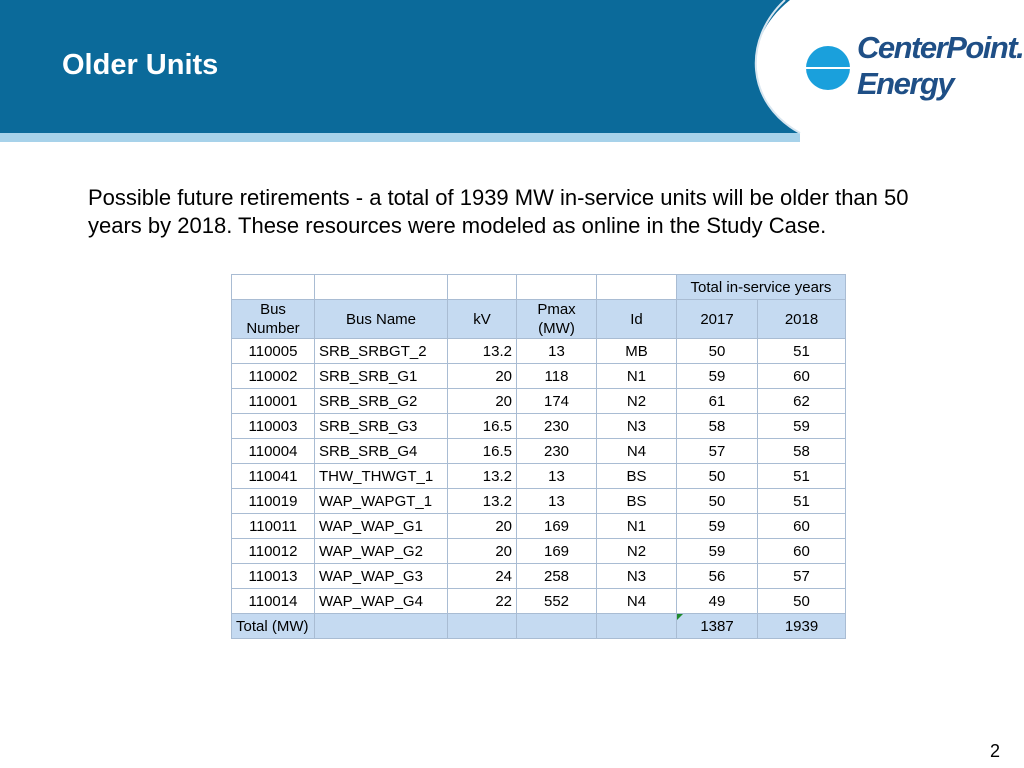  What do you see at coordinates (381, 451) in the screenshot?
I see `table-cell: SRB_SRB_G4` at bounding box center [381, 451].